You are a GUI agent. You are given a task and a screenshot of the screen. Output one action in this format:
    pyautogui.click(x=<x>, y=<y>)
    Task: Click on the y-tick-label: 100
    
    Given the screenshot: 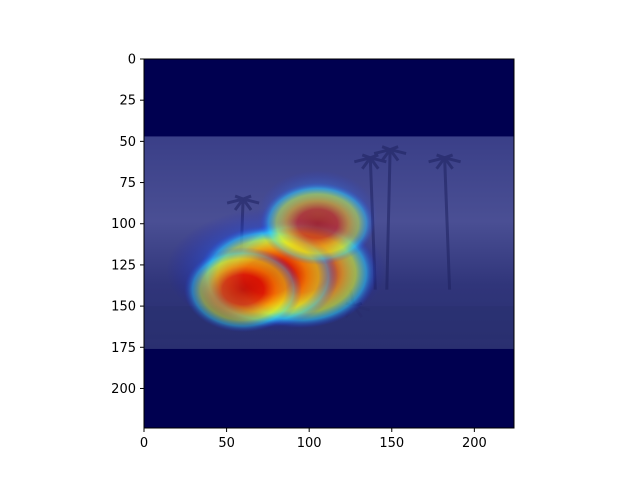 What is the action you would take?
    pyautogui.click(x=123, y=224)
    